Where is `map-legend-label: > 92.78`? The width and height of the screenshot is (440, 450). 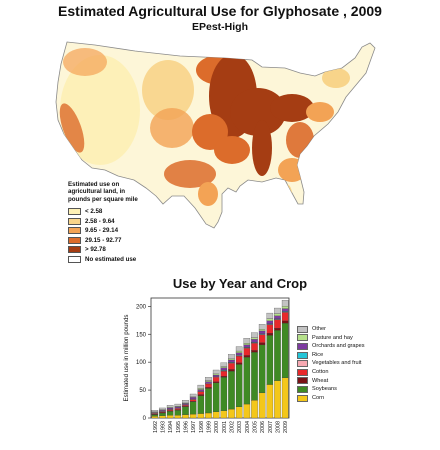
map-legend-label: > 92.78 is located at coordinates (95, 250).